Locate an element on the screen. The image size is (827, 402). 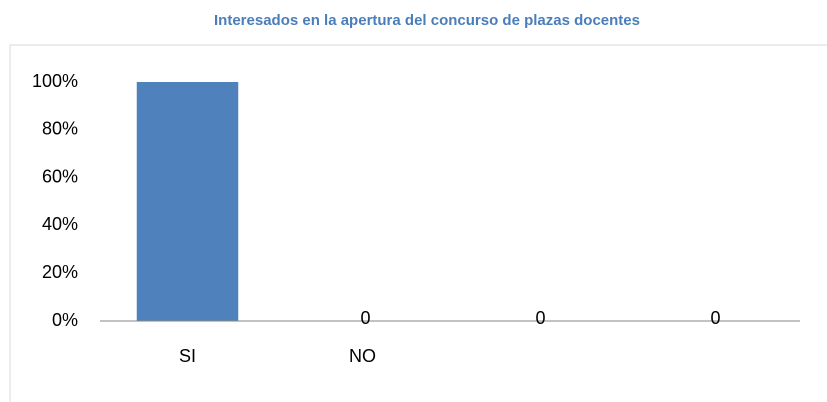
y-tick-label: 60% is located at coordinates (60, 176).